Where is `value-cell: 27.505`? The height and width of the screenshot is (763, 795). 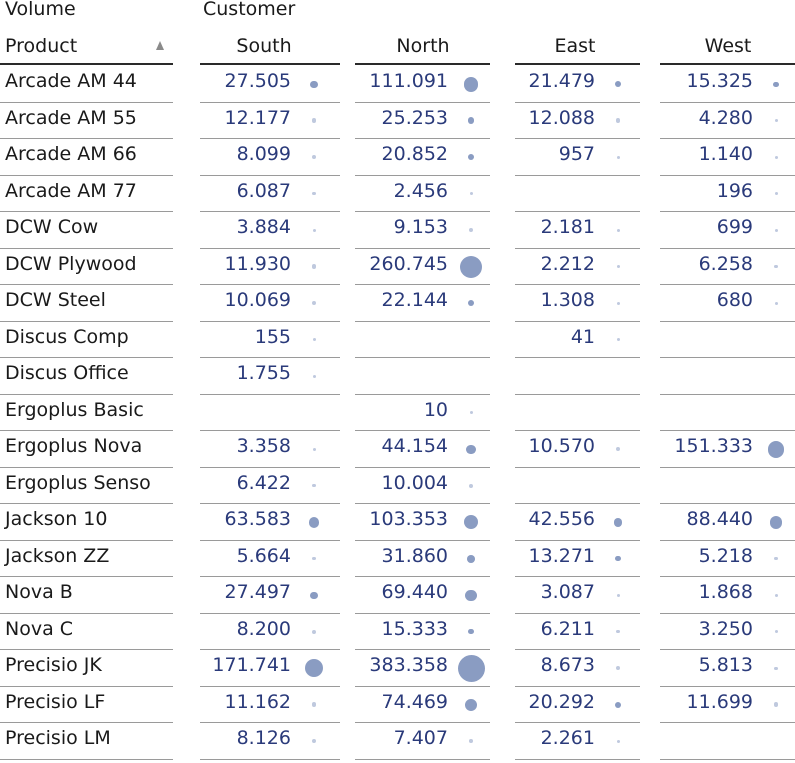 value-cell: 27.505 is located at coordinates (257, 81).